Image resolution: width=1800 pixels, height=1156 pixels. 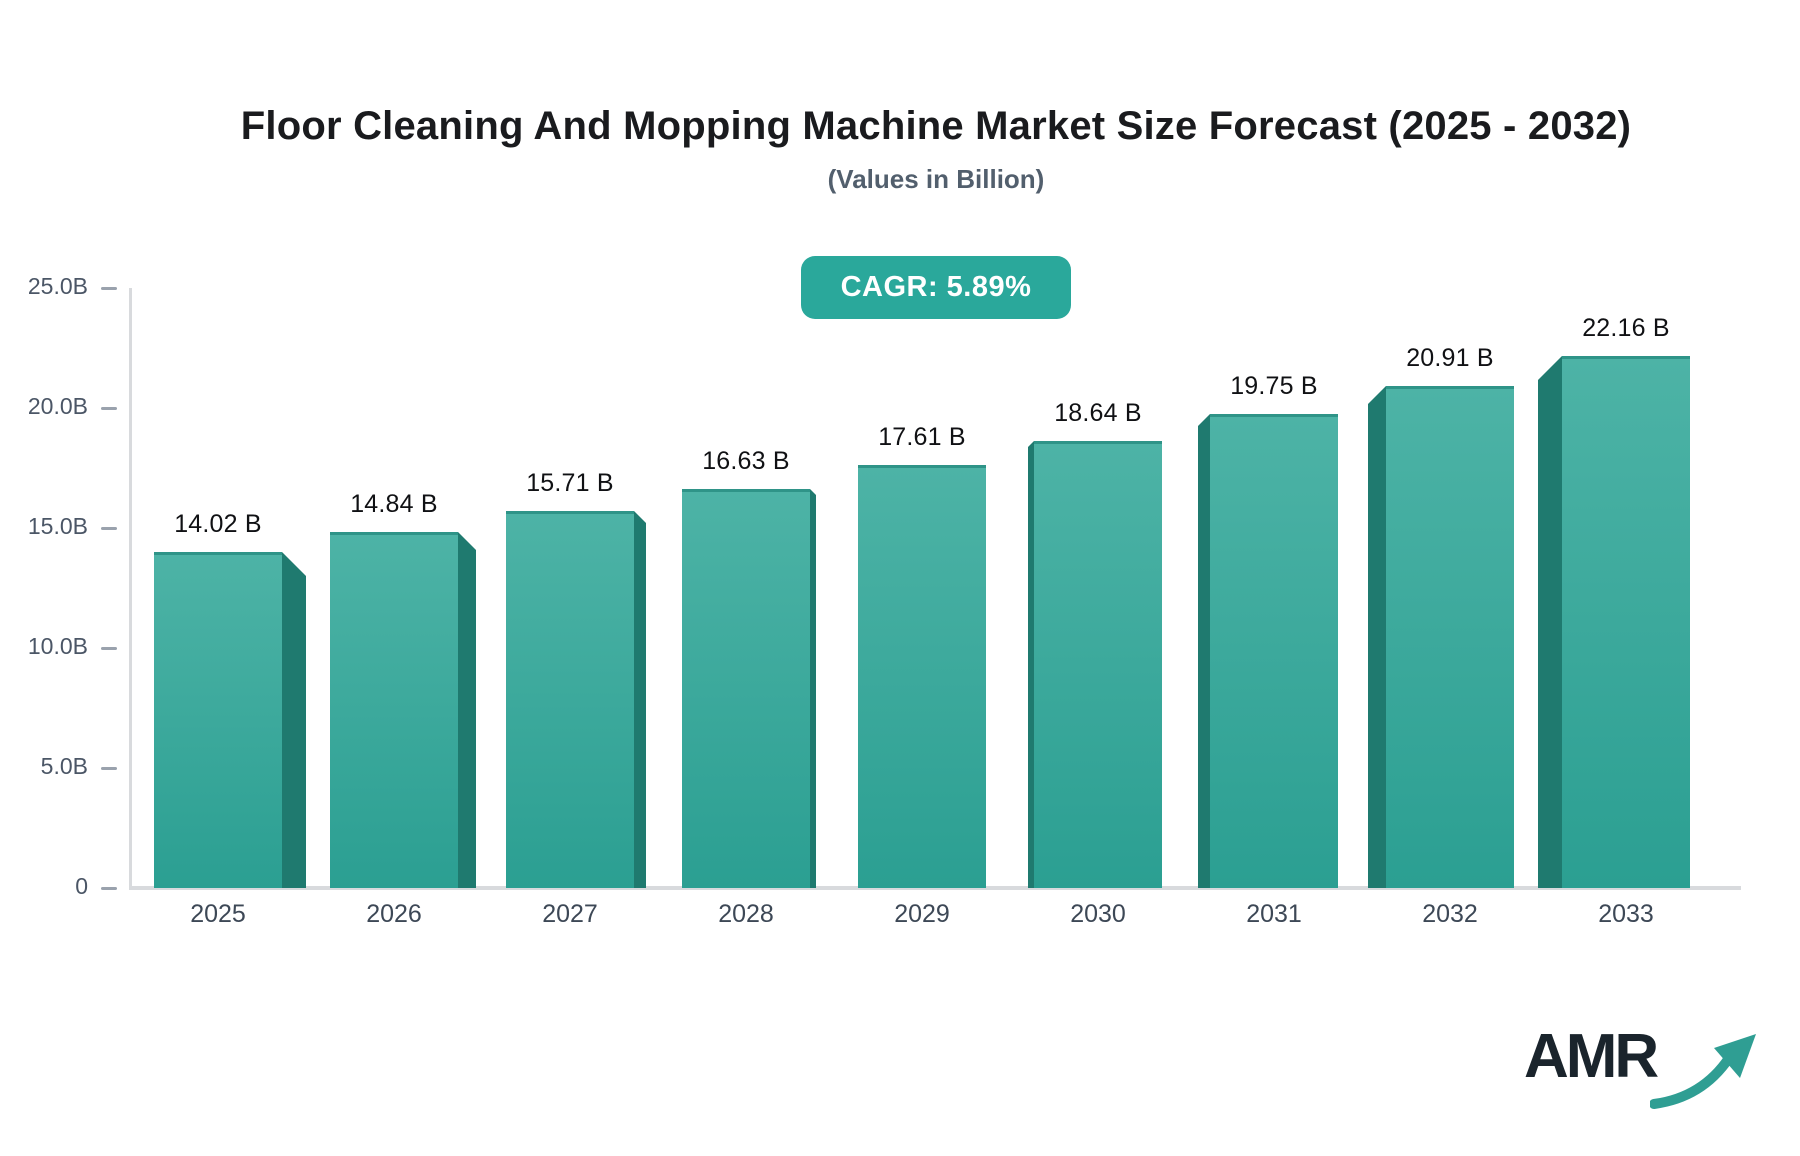 What do you see at coordinates (936, 179) in the screenshot?
I see `chart-subtitle: (Values in Billion)` at bounding box center [936, 179].